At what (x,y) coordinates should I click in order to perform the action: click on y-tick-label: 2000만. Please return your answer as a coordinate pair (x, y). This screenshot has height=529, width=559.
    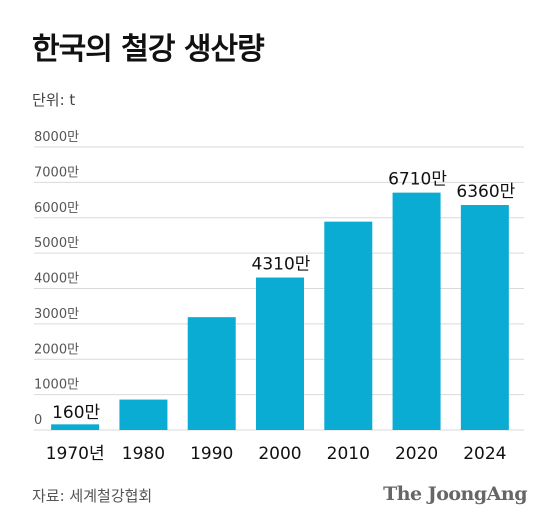
    Looking at the image, I should click on (56, 349).